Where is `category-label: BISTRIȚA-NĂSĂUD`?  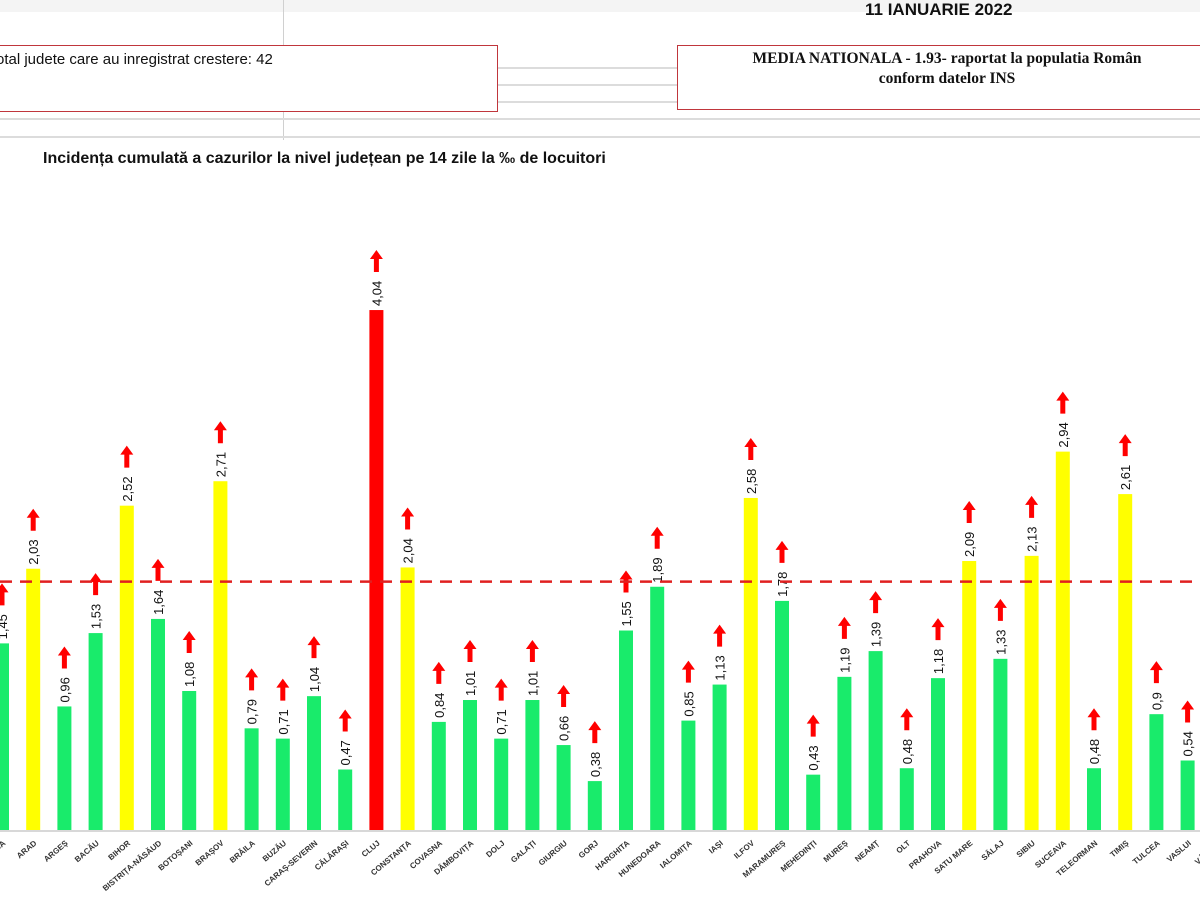 category-label: BISTRIȚA-NĂSĂUD is located at coordinates (132, 865).